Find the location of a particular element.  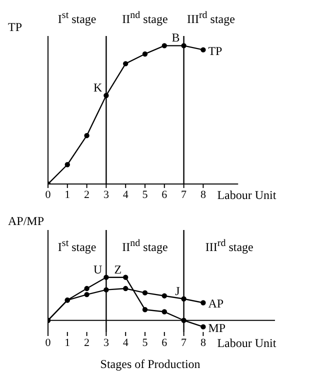

annotation: B is located at coordinates (176, 37).